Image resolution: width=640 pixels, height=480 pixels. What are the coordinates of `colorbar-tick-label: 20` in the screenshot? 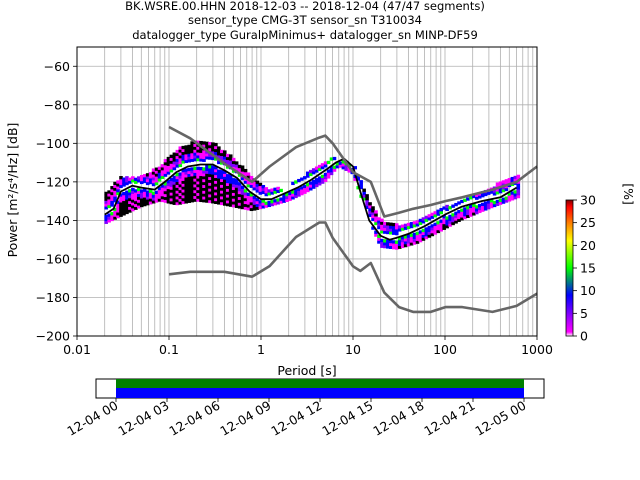 It's located at (588, 245).